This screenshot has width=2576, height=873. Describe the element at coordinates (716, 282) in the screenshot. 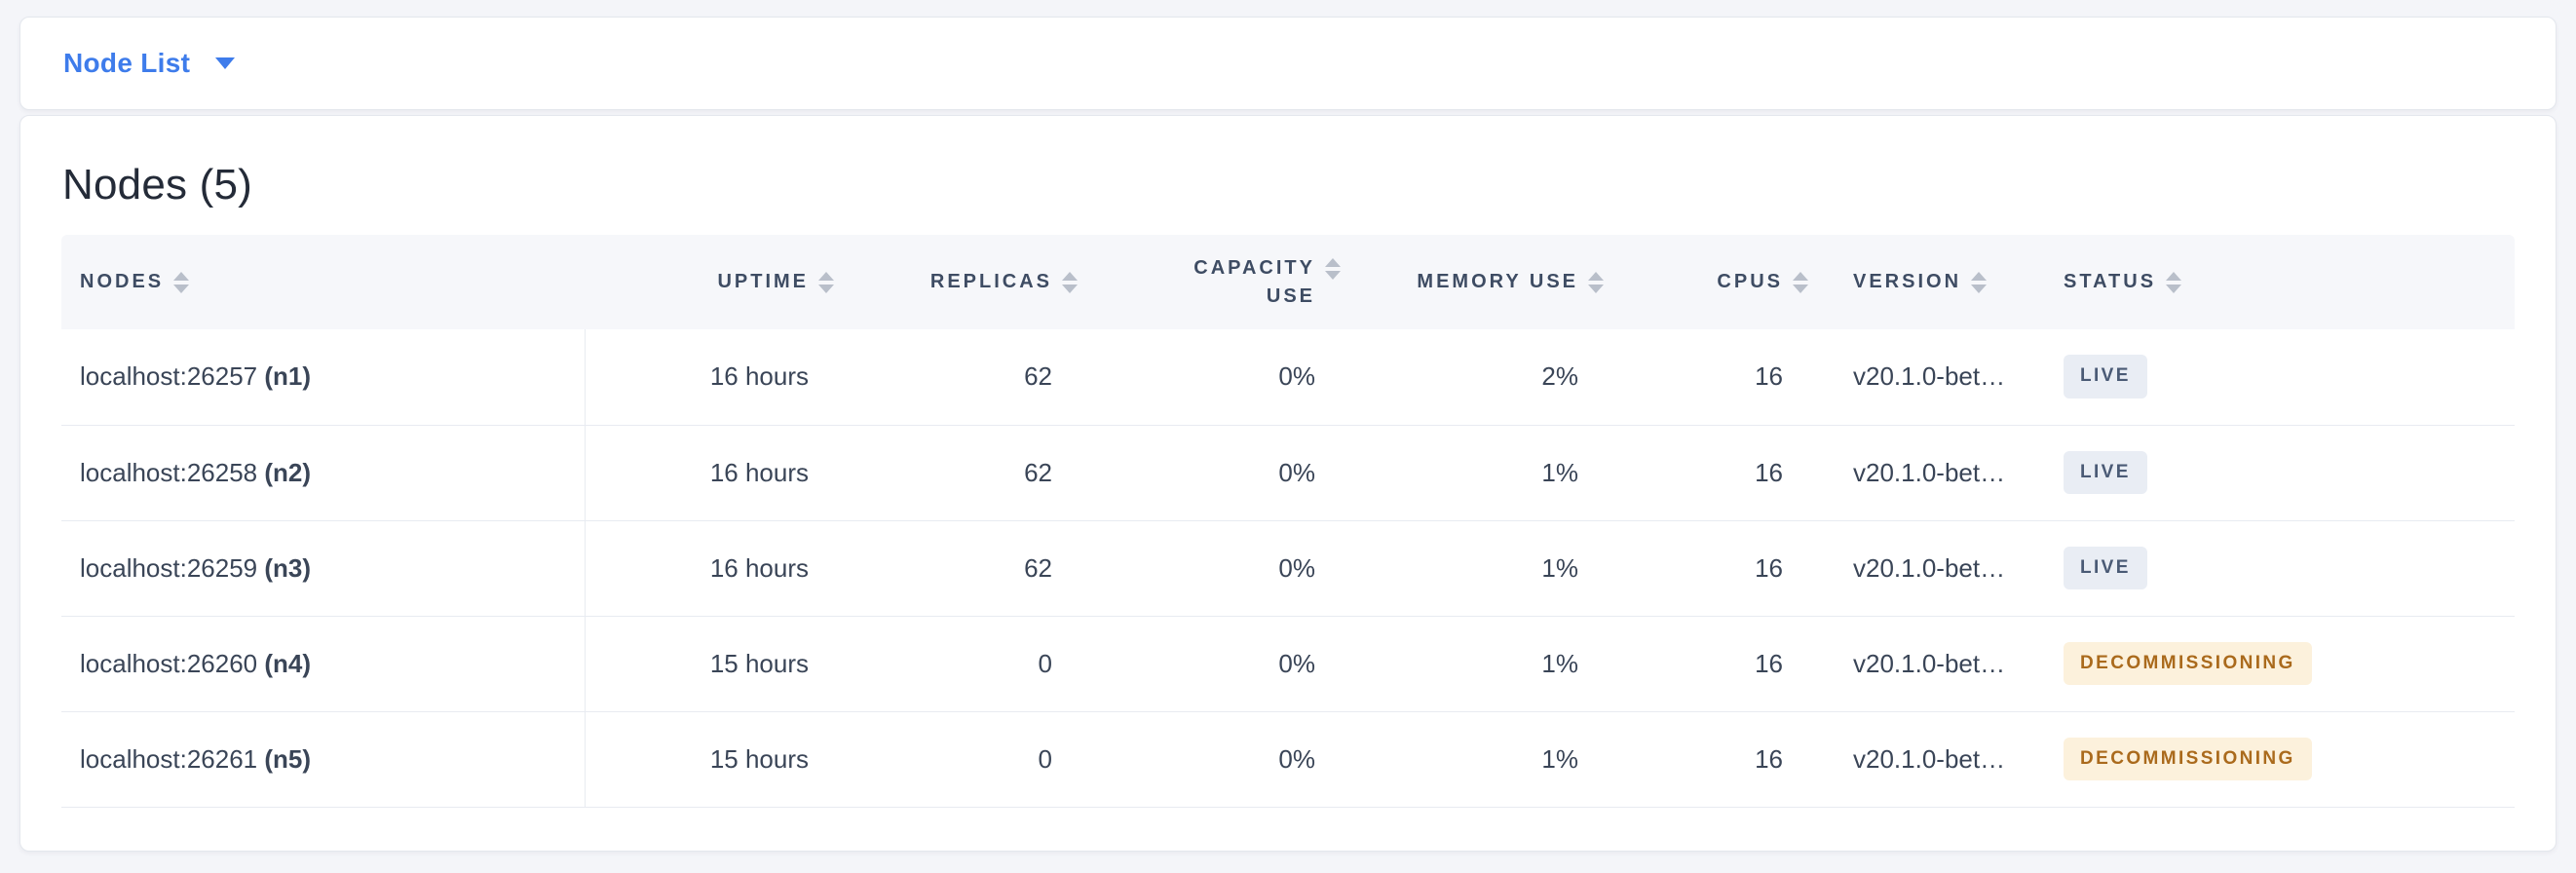

I see `column-header-uptime: UPTIME` at that location.